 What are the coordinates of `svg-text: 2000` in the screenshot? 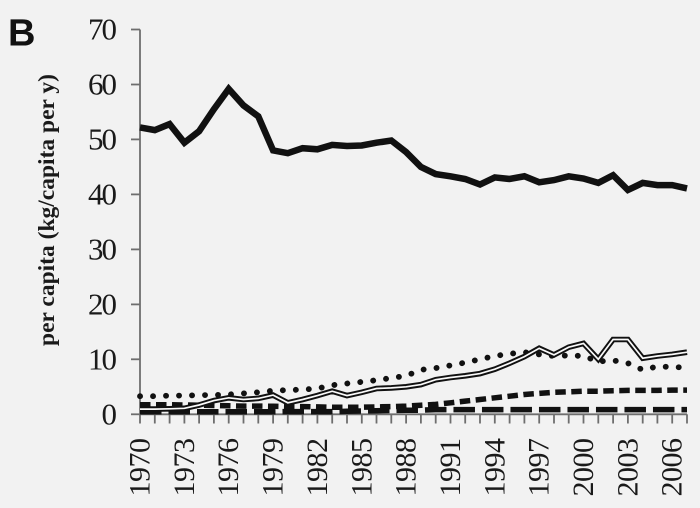 It's located at (583, 468).